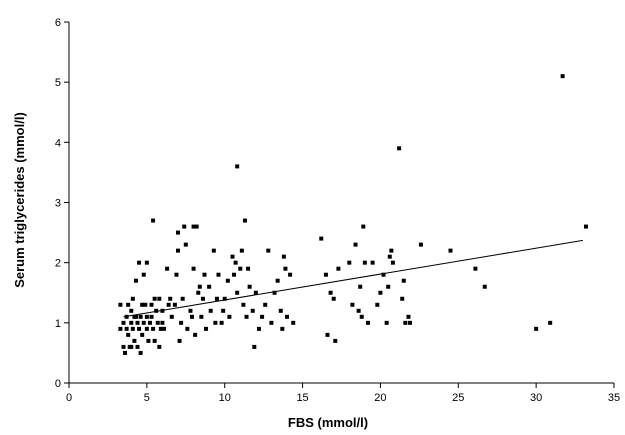 The height and width of the screenshot is (435, 625). Describe the element at coordinates (380, 398) in the screenshot. I see `x-tick-label: 20` at that location.